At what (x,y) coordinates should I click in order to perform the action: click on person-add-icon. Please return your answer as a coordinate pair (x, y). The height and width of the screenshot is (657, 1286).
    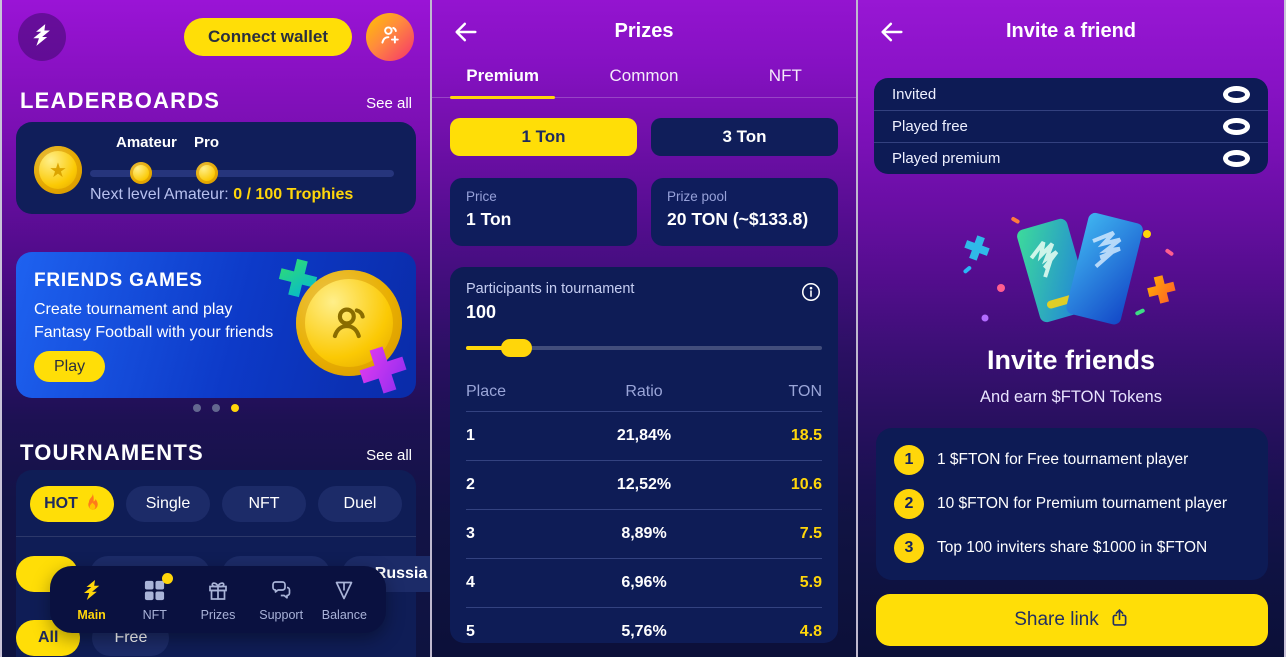
    Looking at the image, I should click on (390, 37).